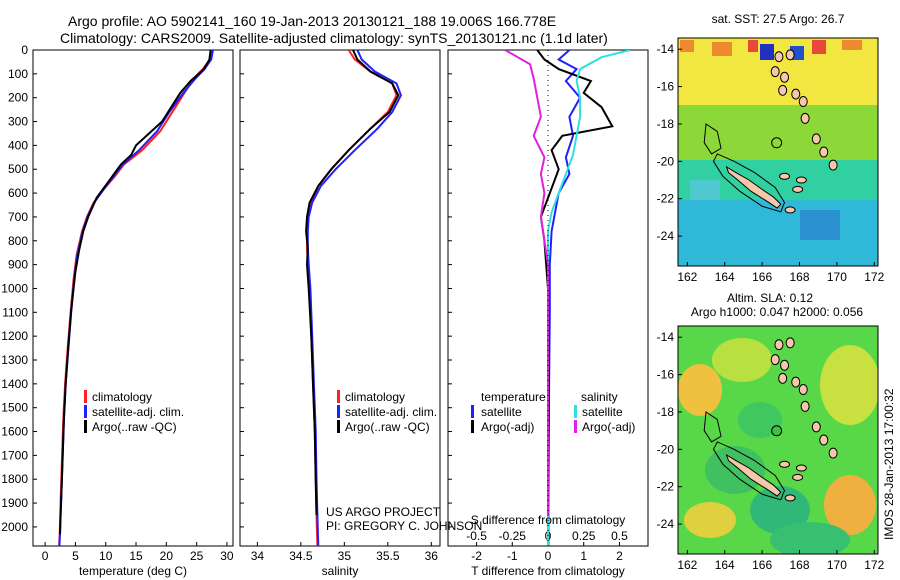 The image size is (900, 580). Describe the element at coordinates (777, 312) in the screenshot. I see `sla-map-subtitle: Argo h1000: 0.047 h2000: 0.056` at that location.